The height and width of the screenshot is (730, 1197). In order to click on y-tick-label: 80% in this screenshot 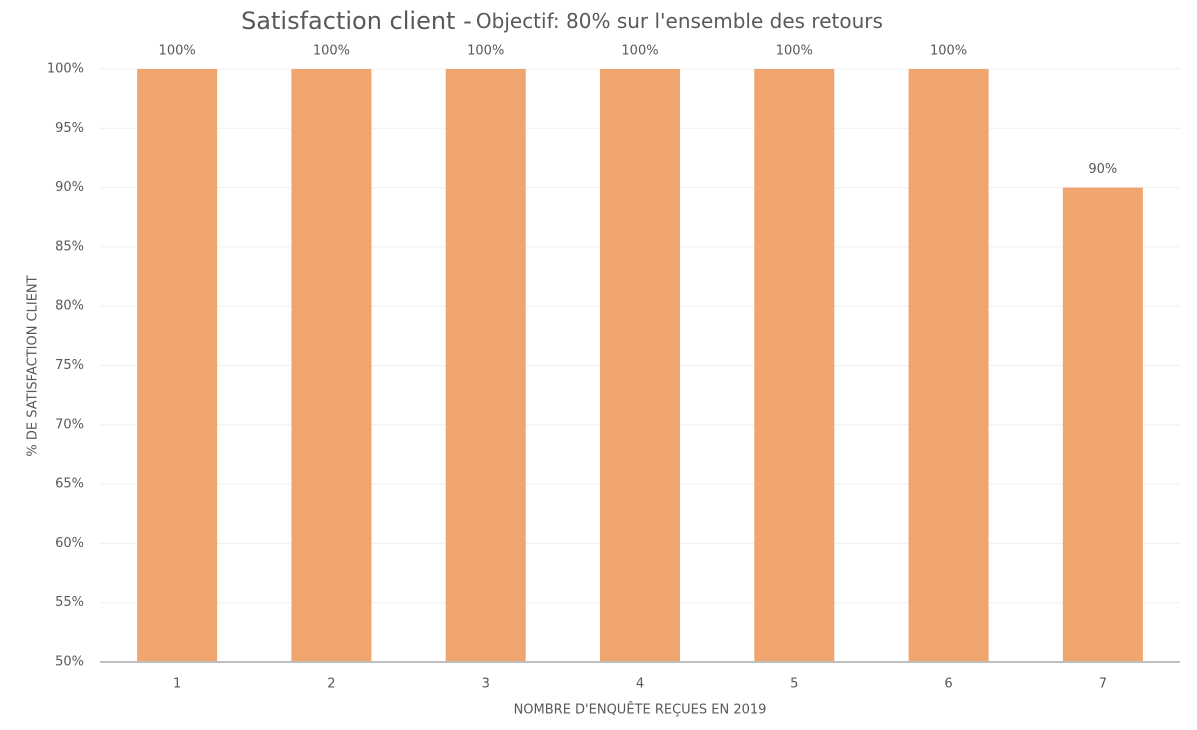, I will do `click(69, 306)`.